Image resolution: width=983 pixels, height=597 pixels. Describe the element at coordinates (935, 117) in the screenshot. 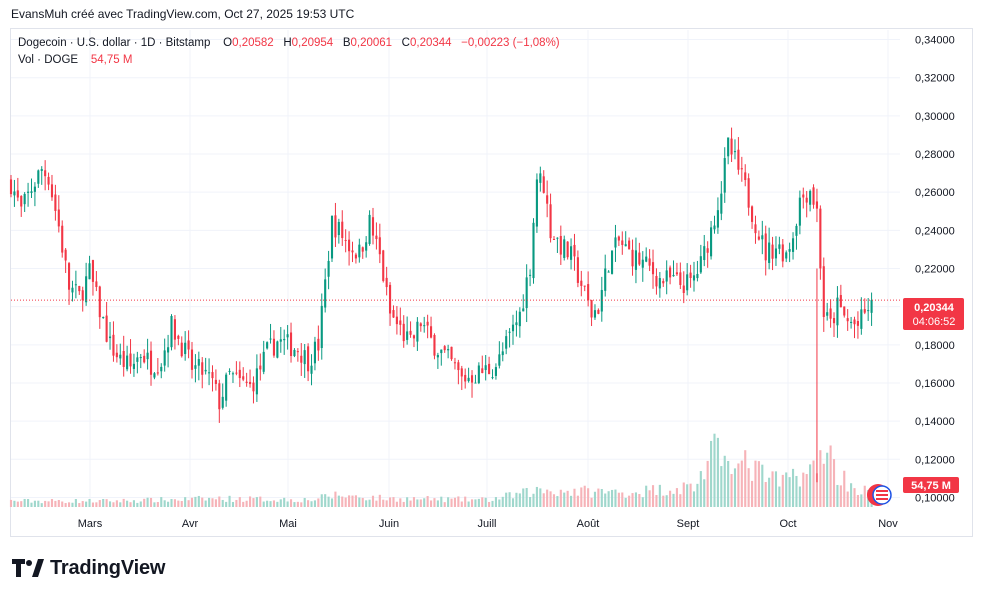

I see `y-tick-label: 0,30000` at that location.